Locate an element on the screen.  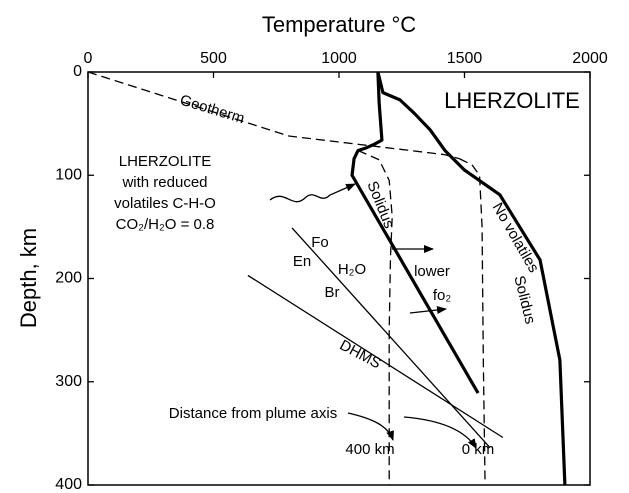
annotation: DHMS is located at coordinates (360, 355).